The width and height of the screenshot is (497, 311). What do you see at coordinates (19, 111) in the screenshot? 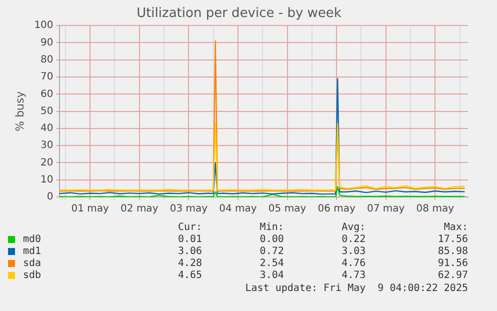
I see `y-axis-title: % busy` at bounding box center [19, 111].